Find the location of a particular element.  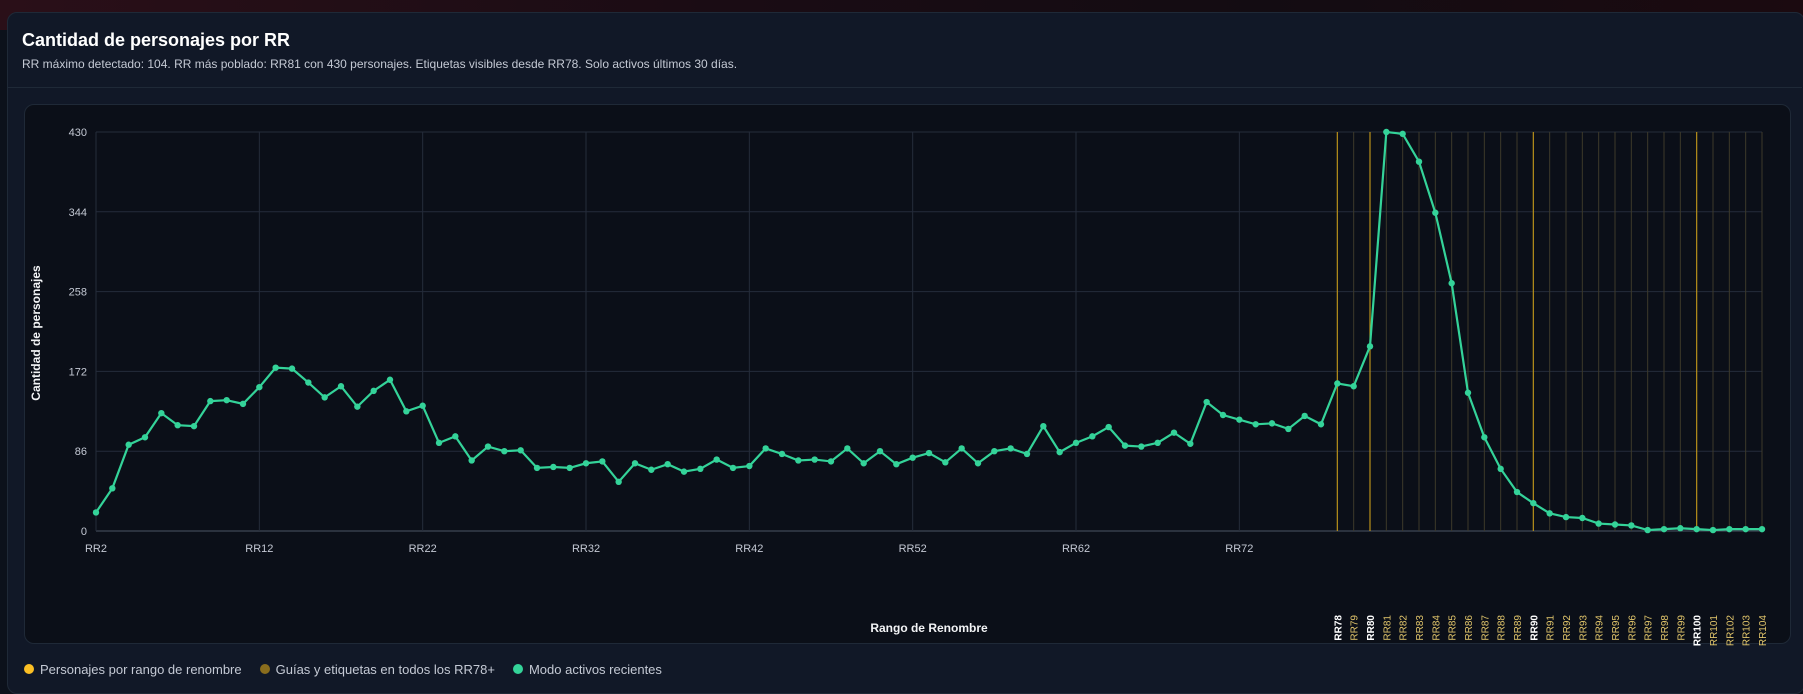

legend-item-personajes: Personajes por rango de renombre is located at coordinates (133, 669).